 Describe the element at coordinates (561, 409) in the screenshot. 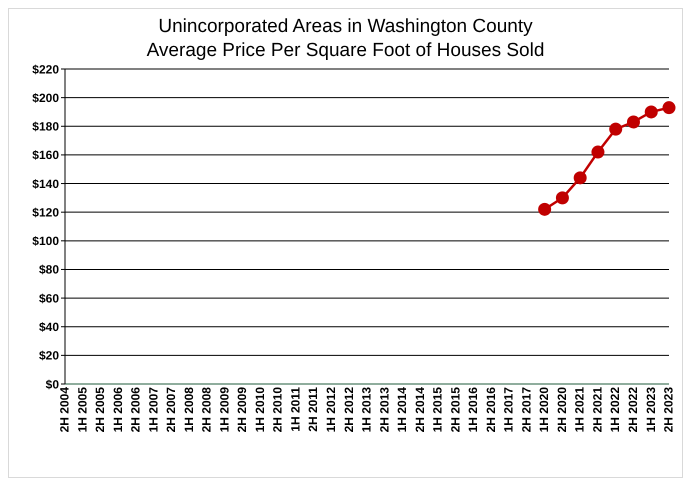

I see `x-tick-label: 2H 2020` at that location.